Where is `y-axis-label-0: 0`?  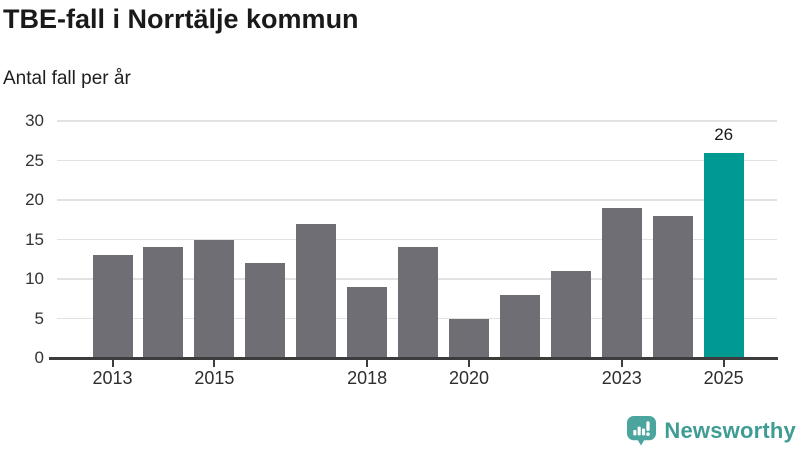
y-axis-label-0: 0 is located at coordinates (39, 357).